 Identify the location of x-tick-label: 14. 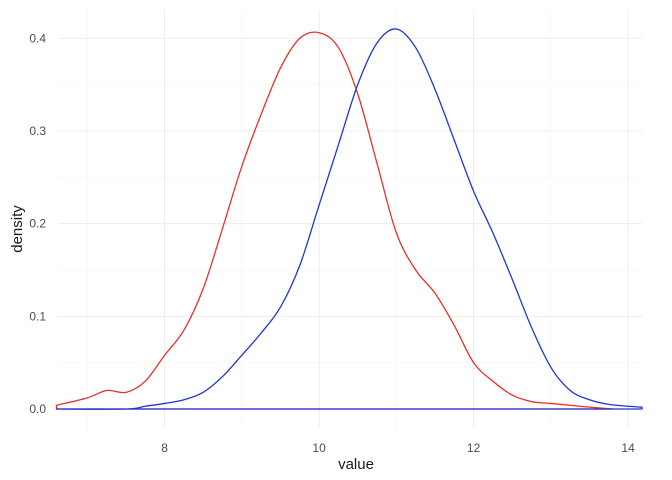
(628, 448).